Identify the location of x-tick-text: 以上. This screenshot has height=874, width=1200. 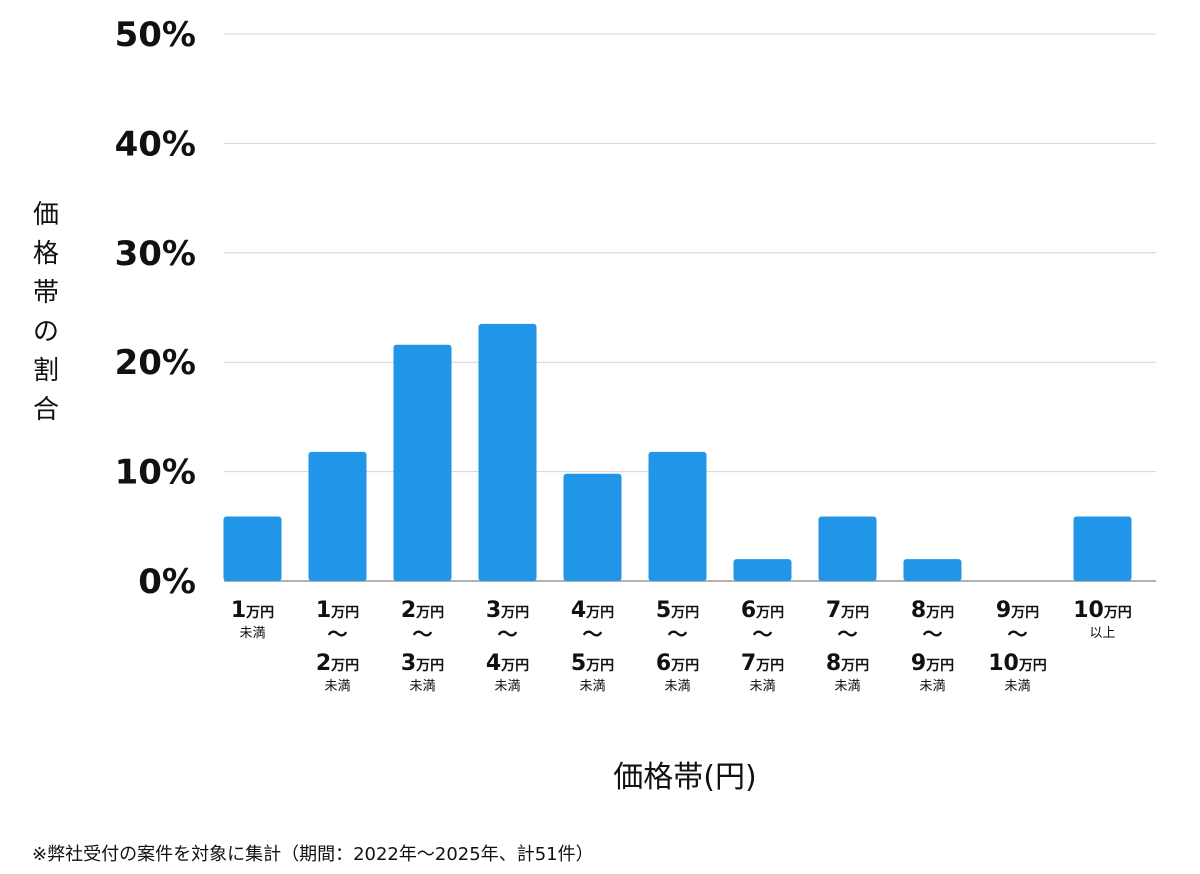
(1102, 633).